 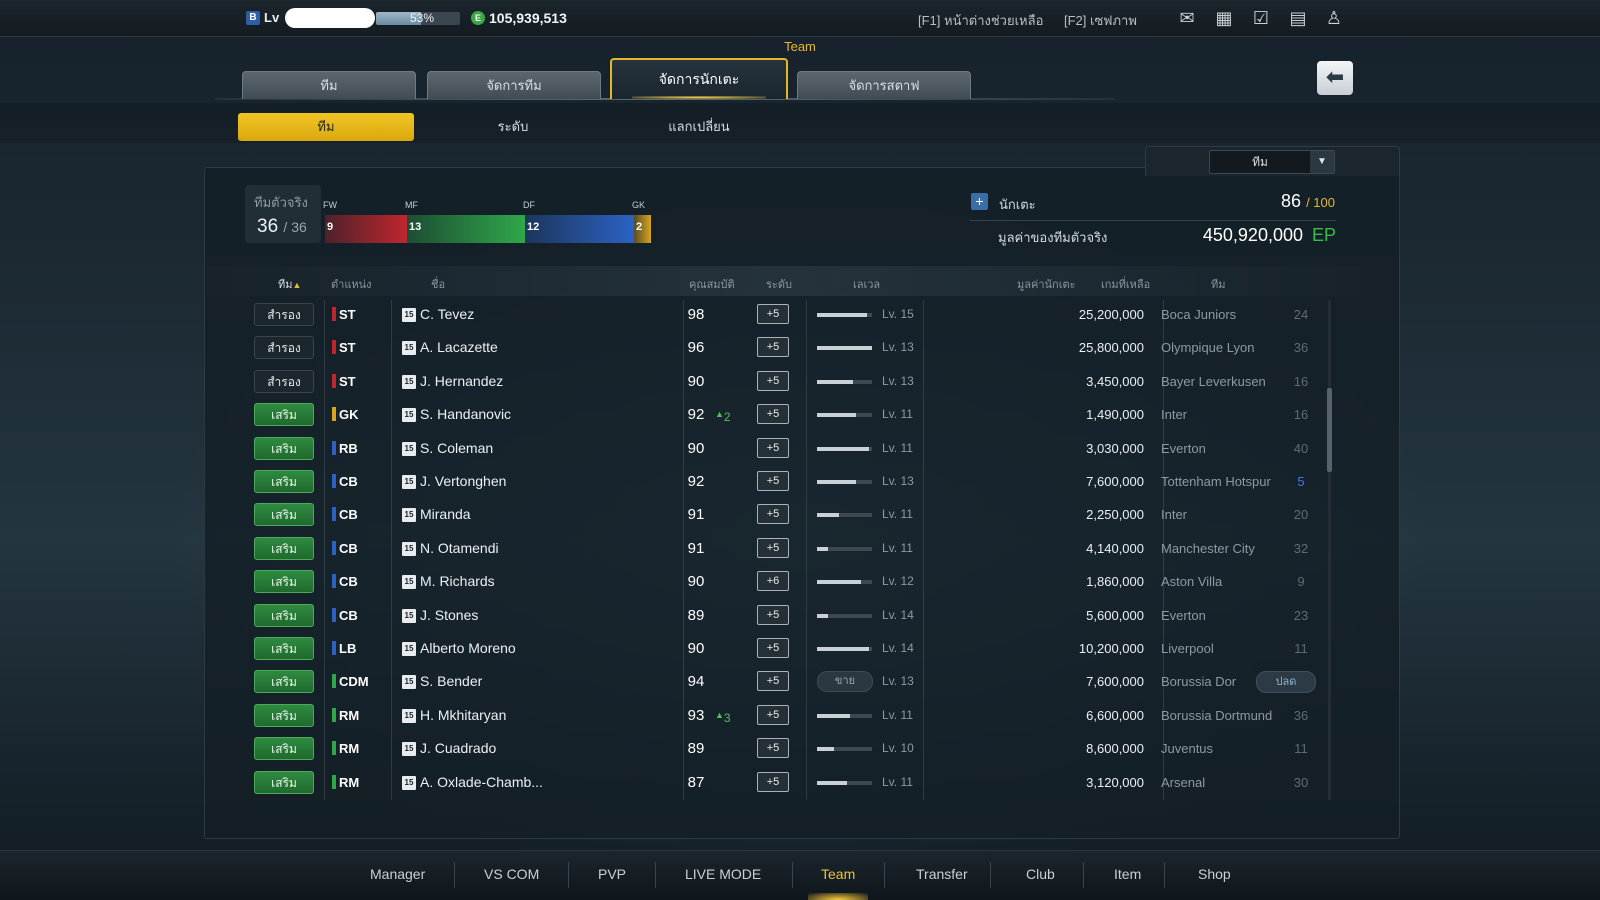 I want to click on subtab-exchange: แลกเปลี่ยน, so click(x=699, y=126).